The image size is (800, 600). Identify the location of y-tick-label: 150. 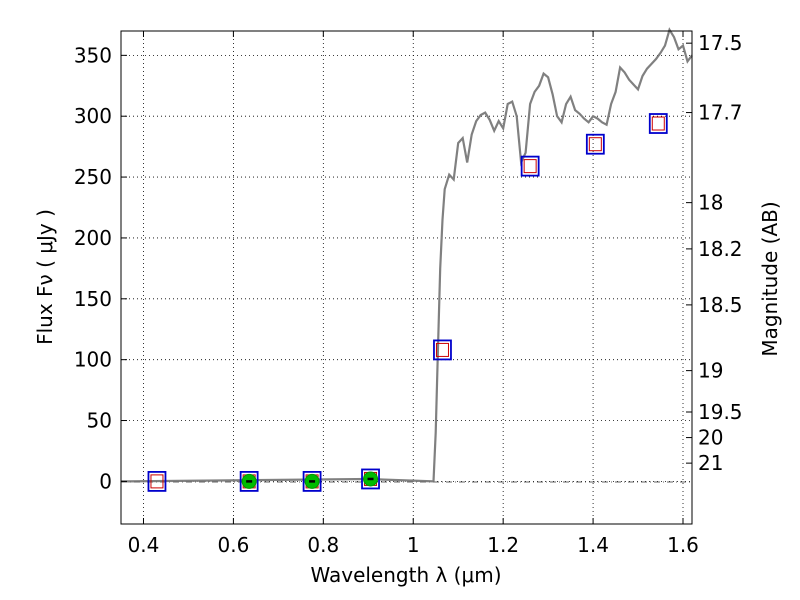
(93, 299).